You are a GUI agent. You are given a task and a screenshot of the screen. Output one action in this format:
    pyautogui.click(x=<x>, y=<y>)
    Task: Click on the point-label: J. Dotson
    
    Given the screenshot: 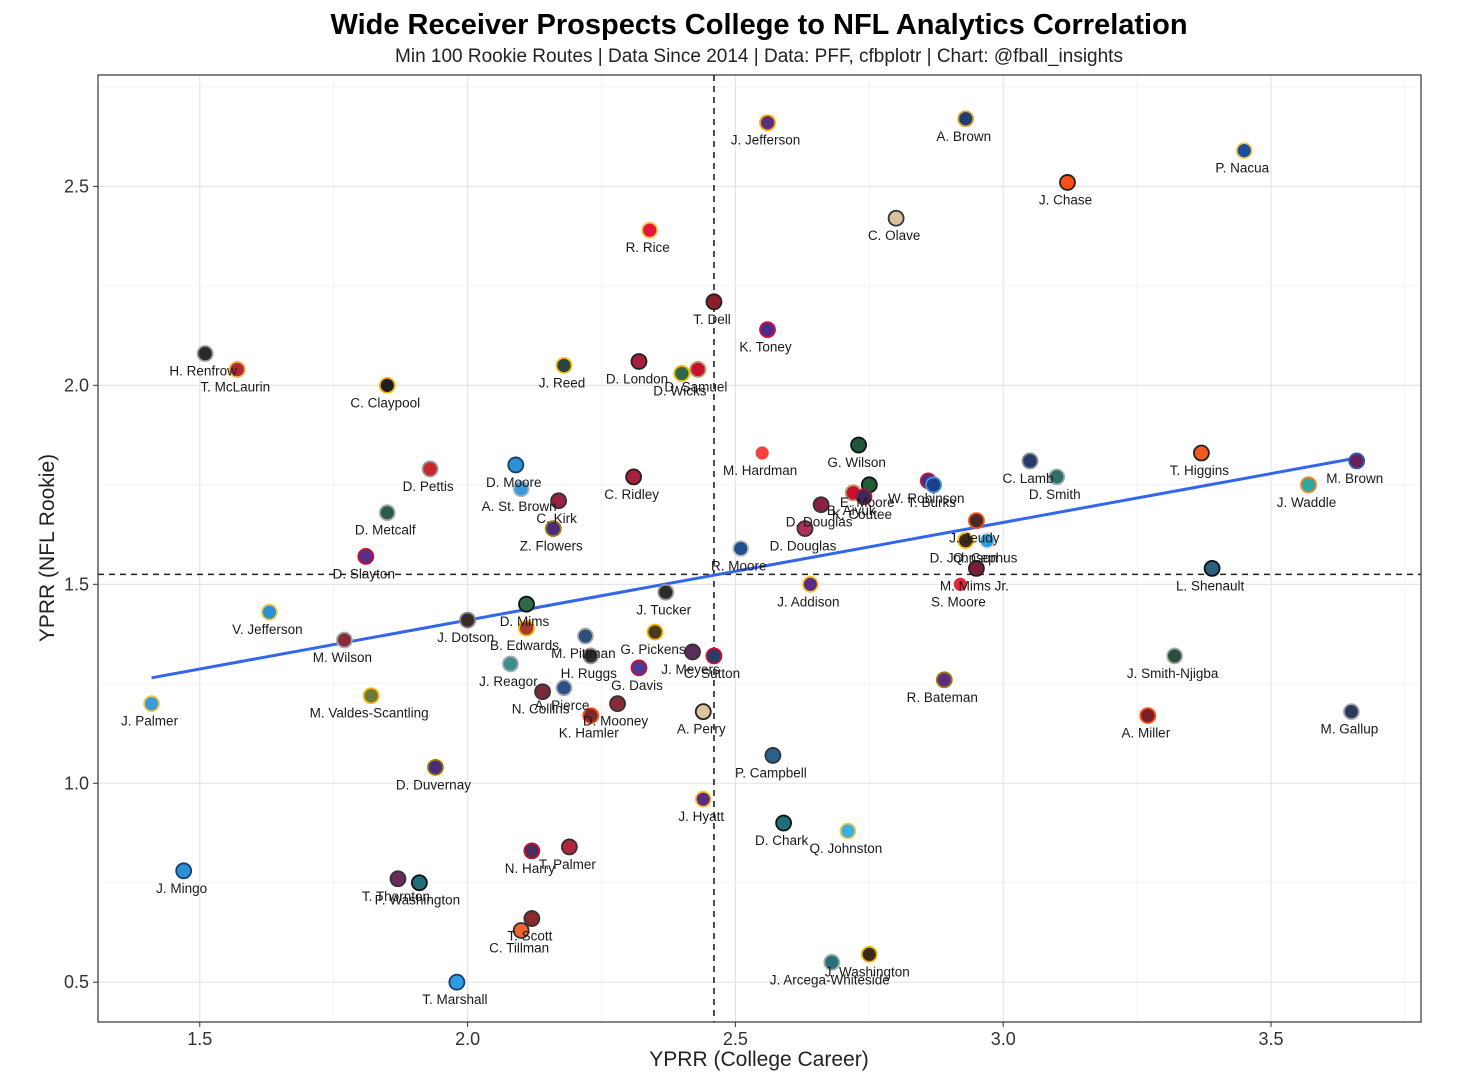 What is the action you would take?
    pyautogui.click(x=465, y=637)
    